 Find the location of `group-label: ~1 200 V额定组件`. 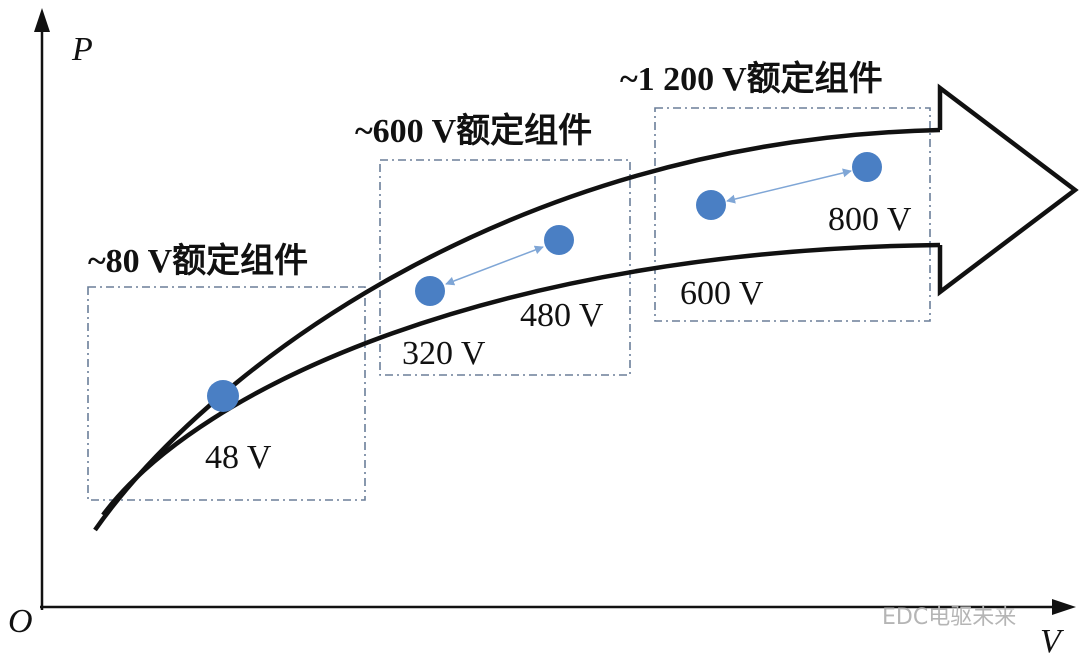

group-label: ~1 200 V额定组件 is located at coordinates (751, 79).